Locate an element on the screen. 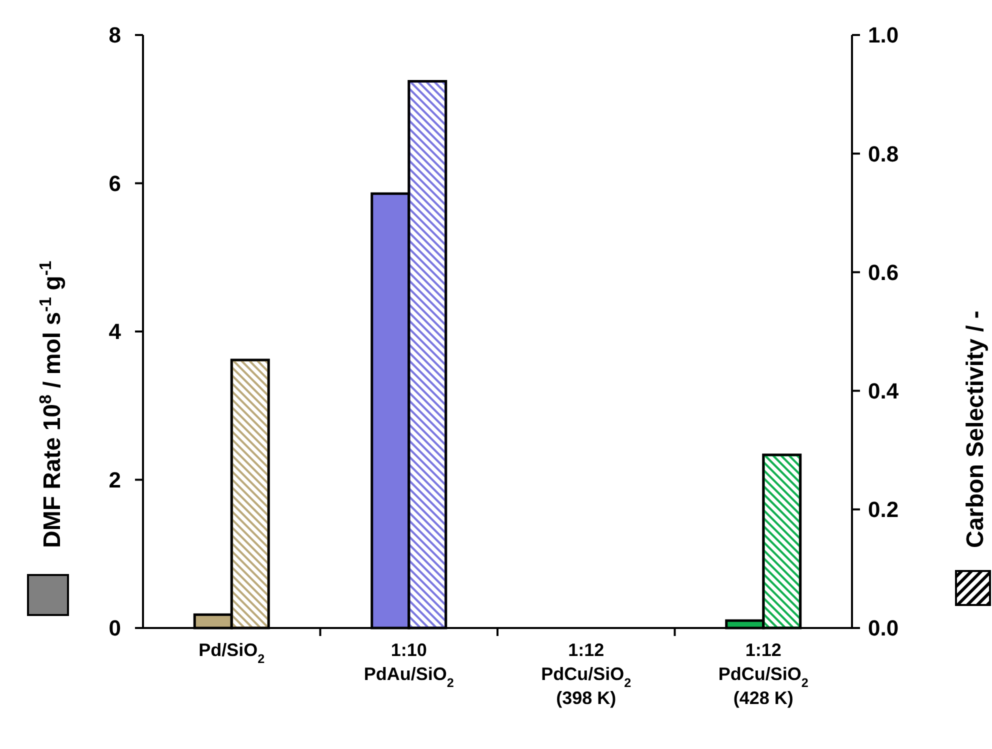  y-tick-label: 0 is located at coordinates (114, 628).